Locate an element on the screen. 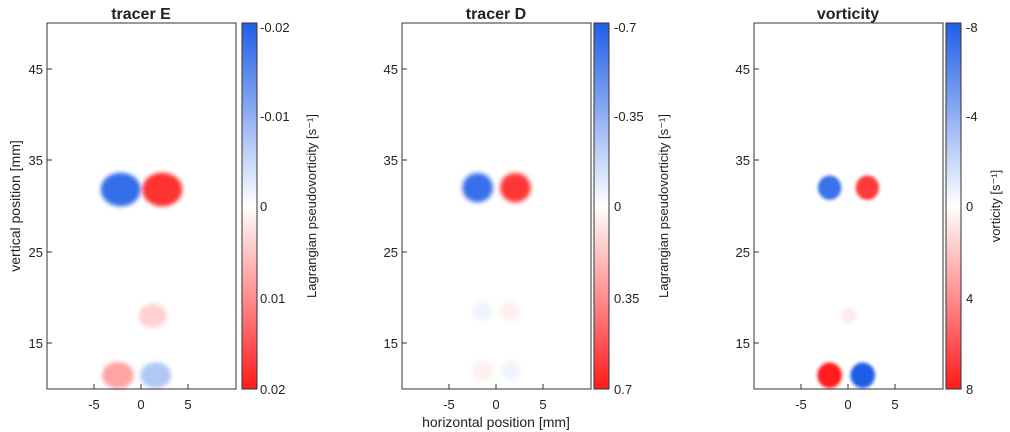 This screenshot has width=1010, height=432. colorbar-tick-label: -0.7 is located at coordinates (625, 27).